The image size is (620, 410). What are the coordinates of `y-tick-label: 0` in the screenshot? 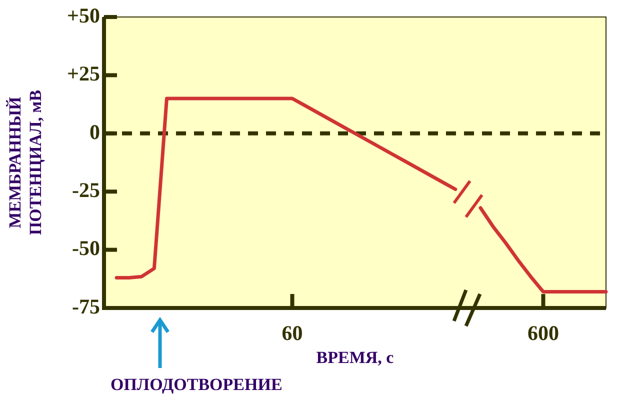 It's located at (95, 132).